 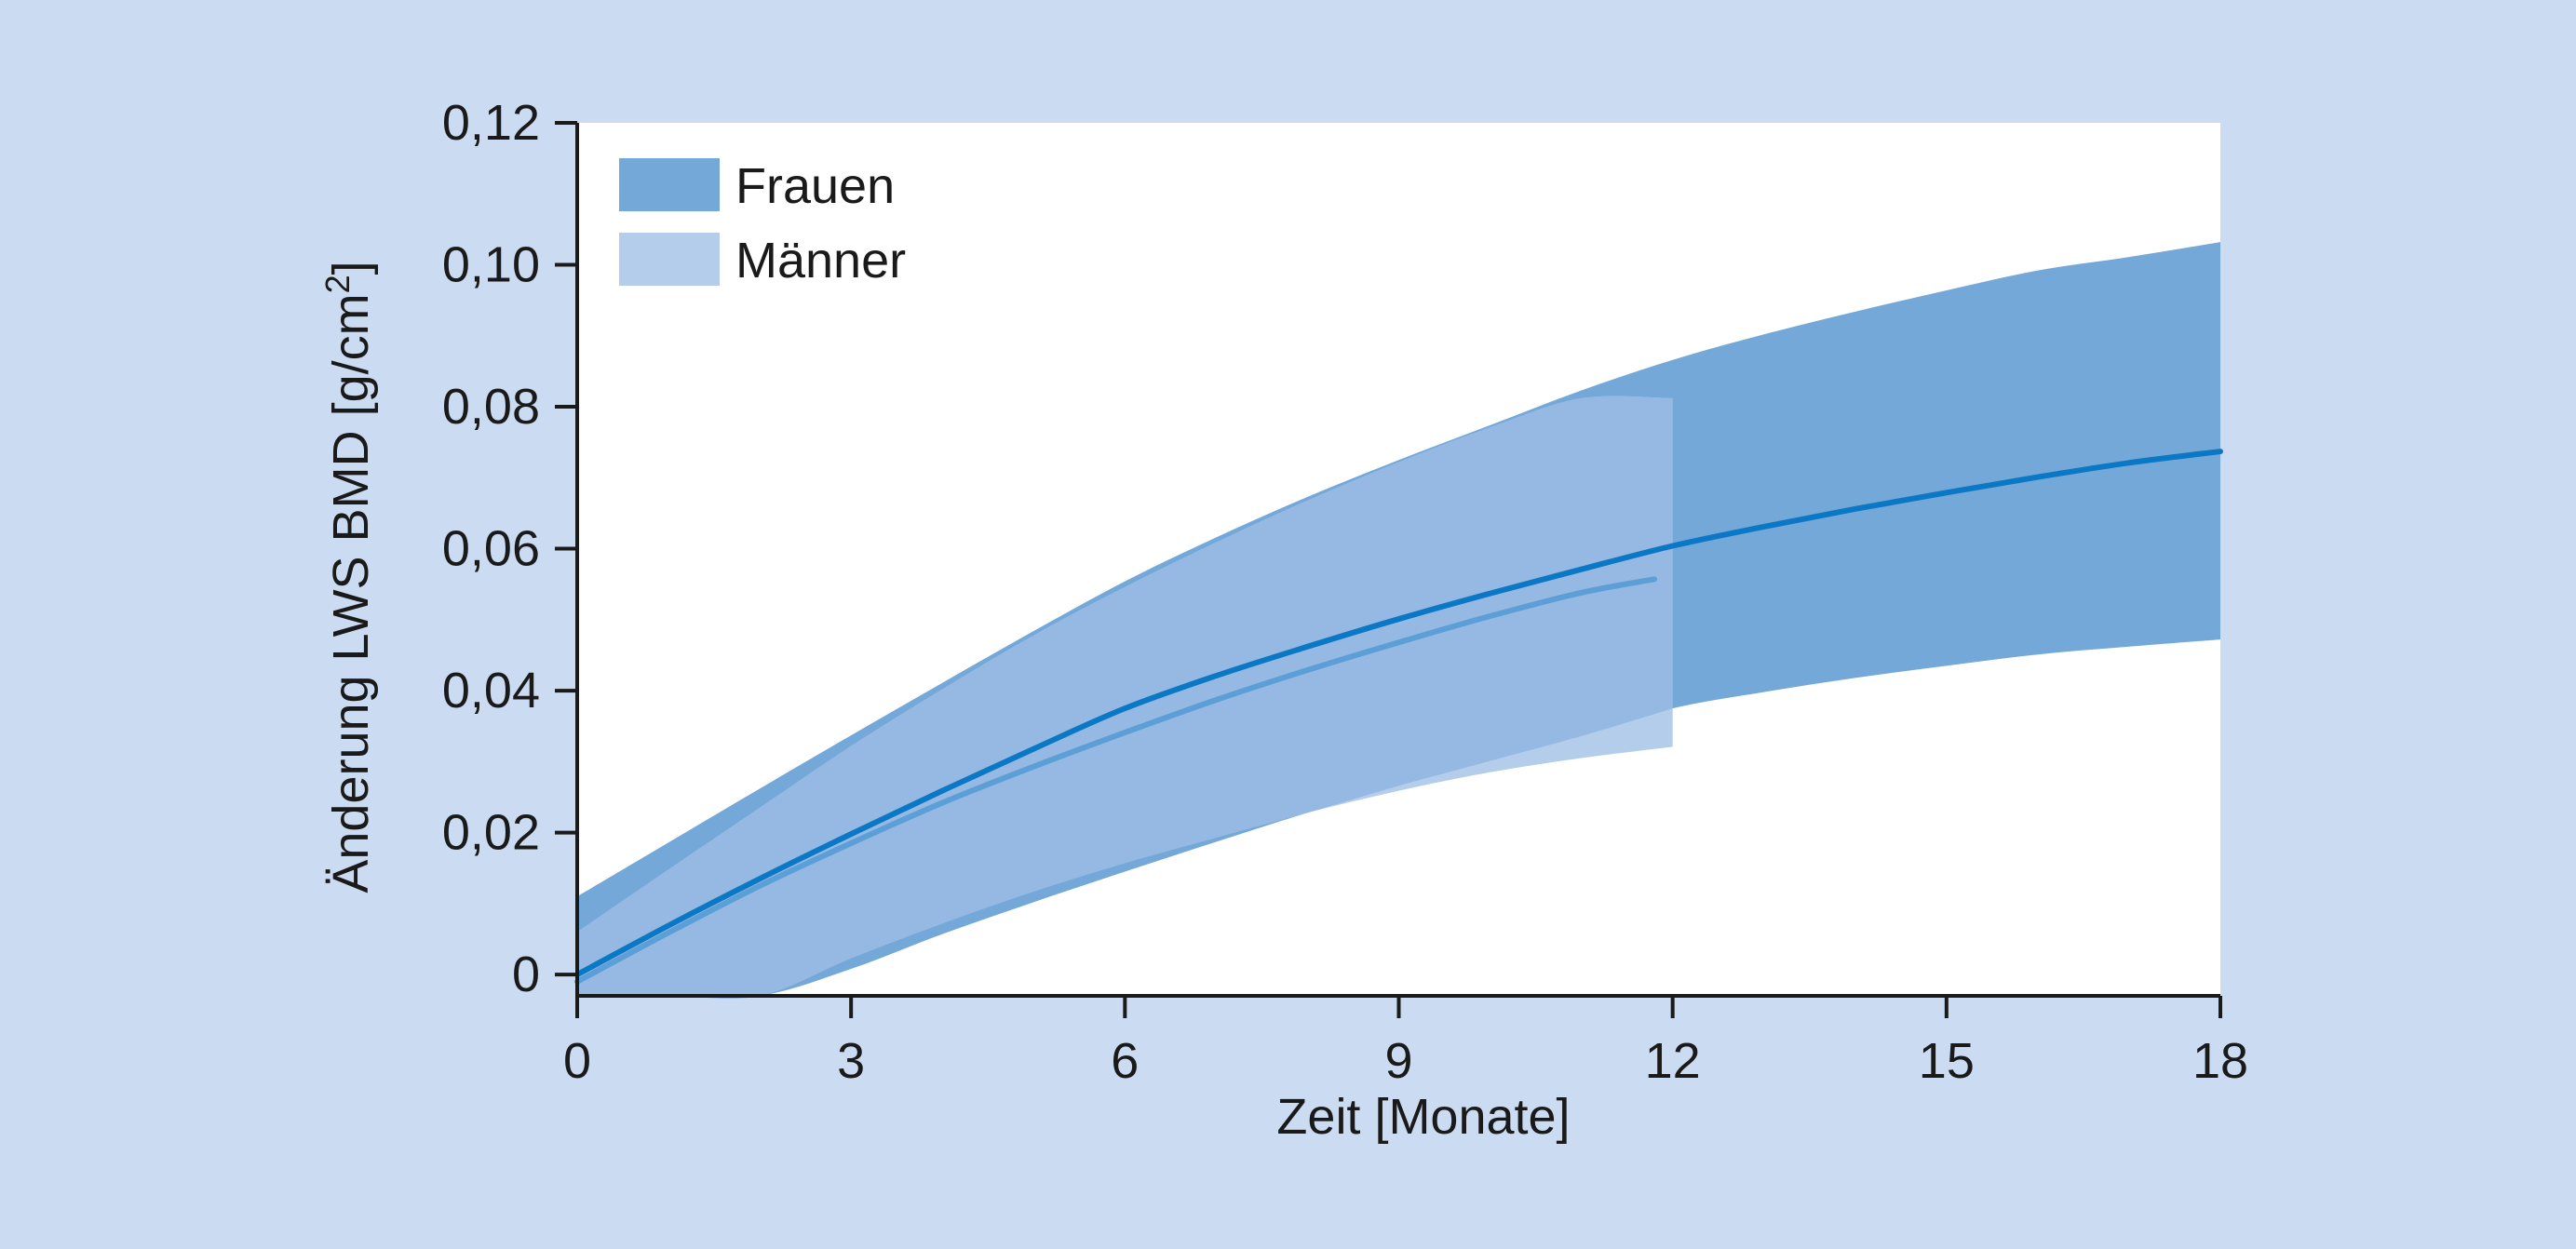 What do you see at coordinates (815, 186) in the screenshot?
I see `legend-label-frauen: Frauen` at bounding box center [815, 186].